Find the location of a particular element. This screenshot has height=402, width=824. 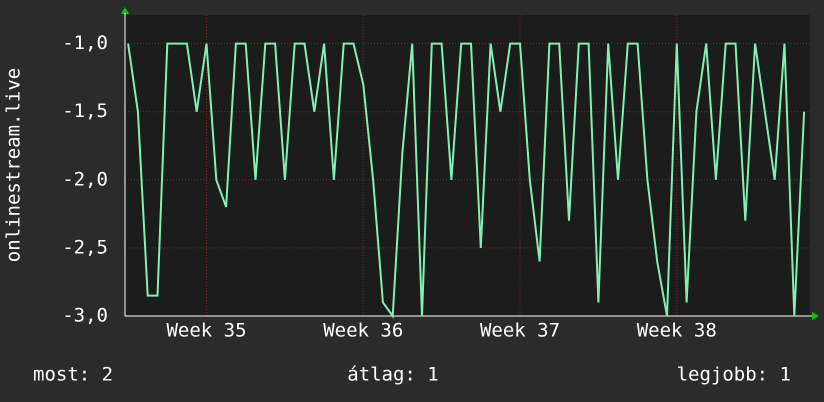

y-axis-label: onlinestream.live is located at coordinates (14, 165).